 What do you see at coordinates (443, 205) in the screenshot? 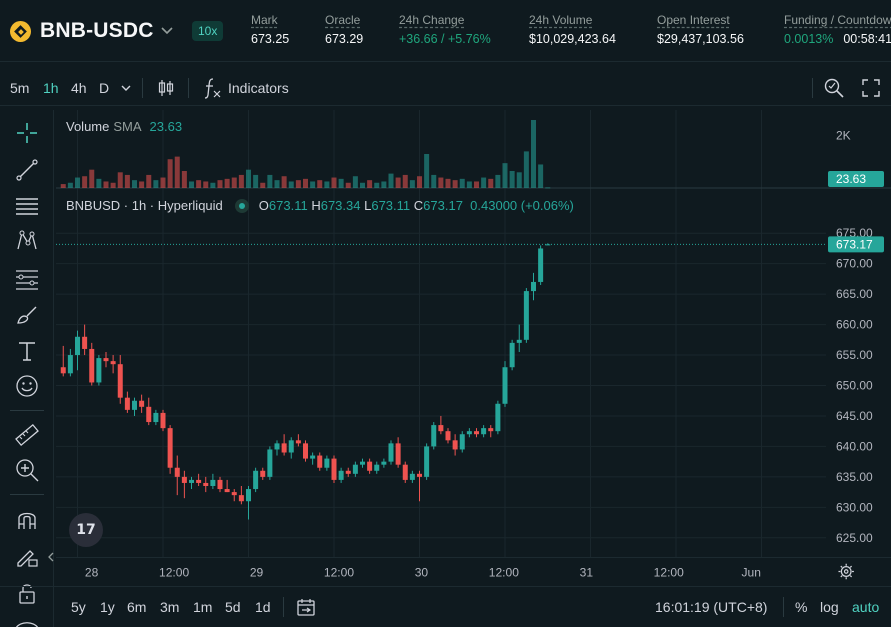
I see `close-value: 673.17` at bounding box center [443, 205].